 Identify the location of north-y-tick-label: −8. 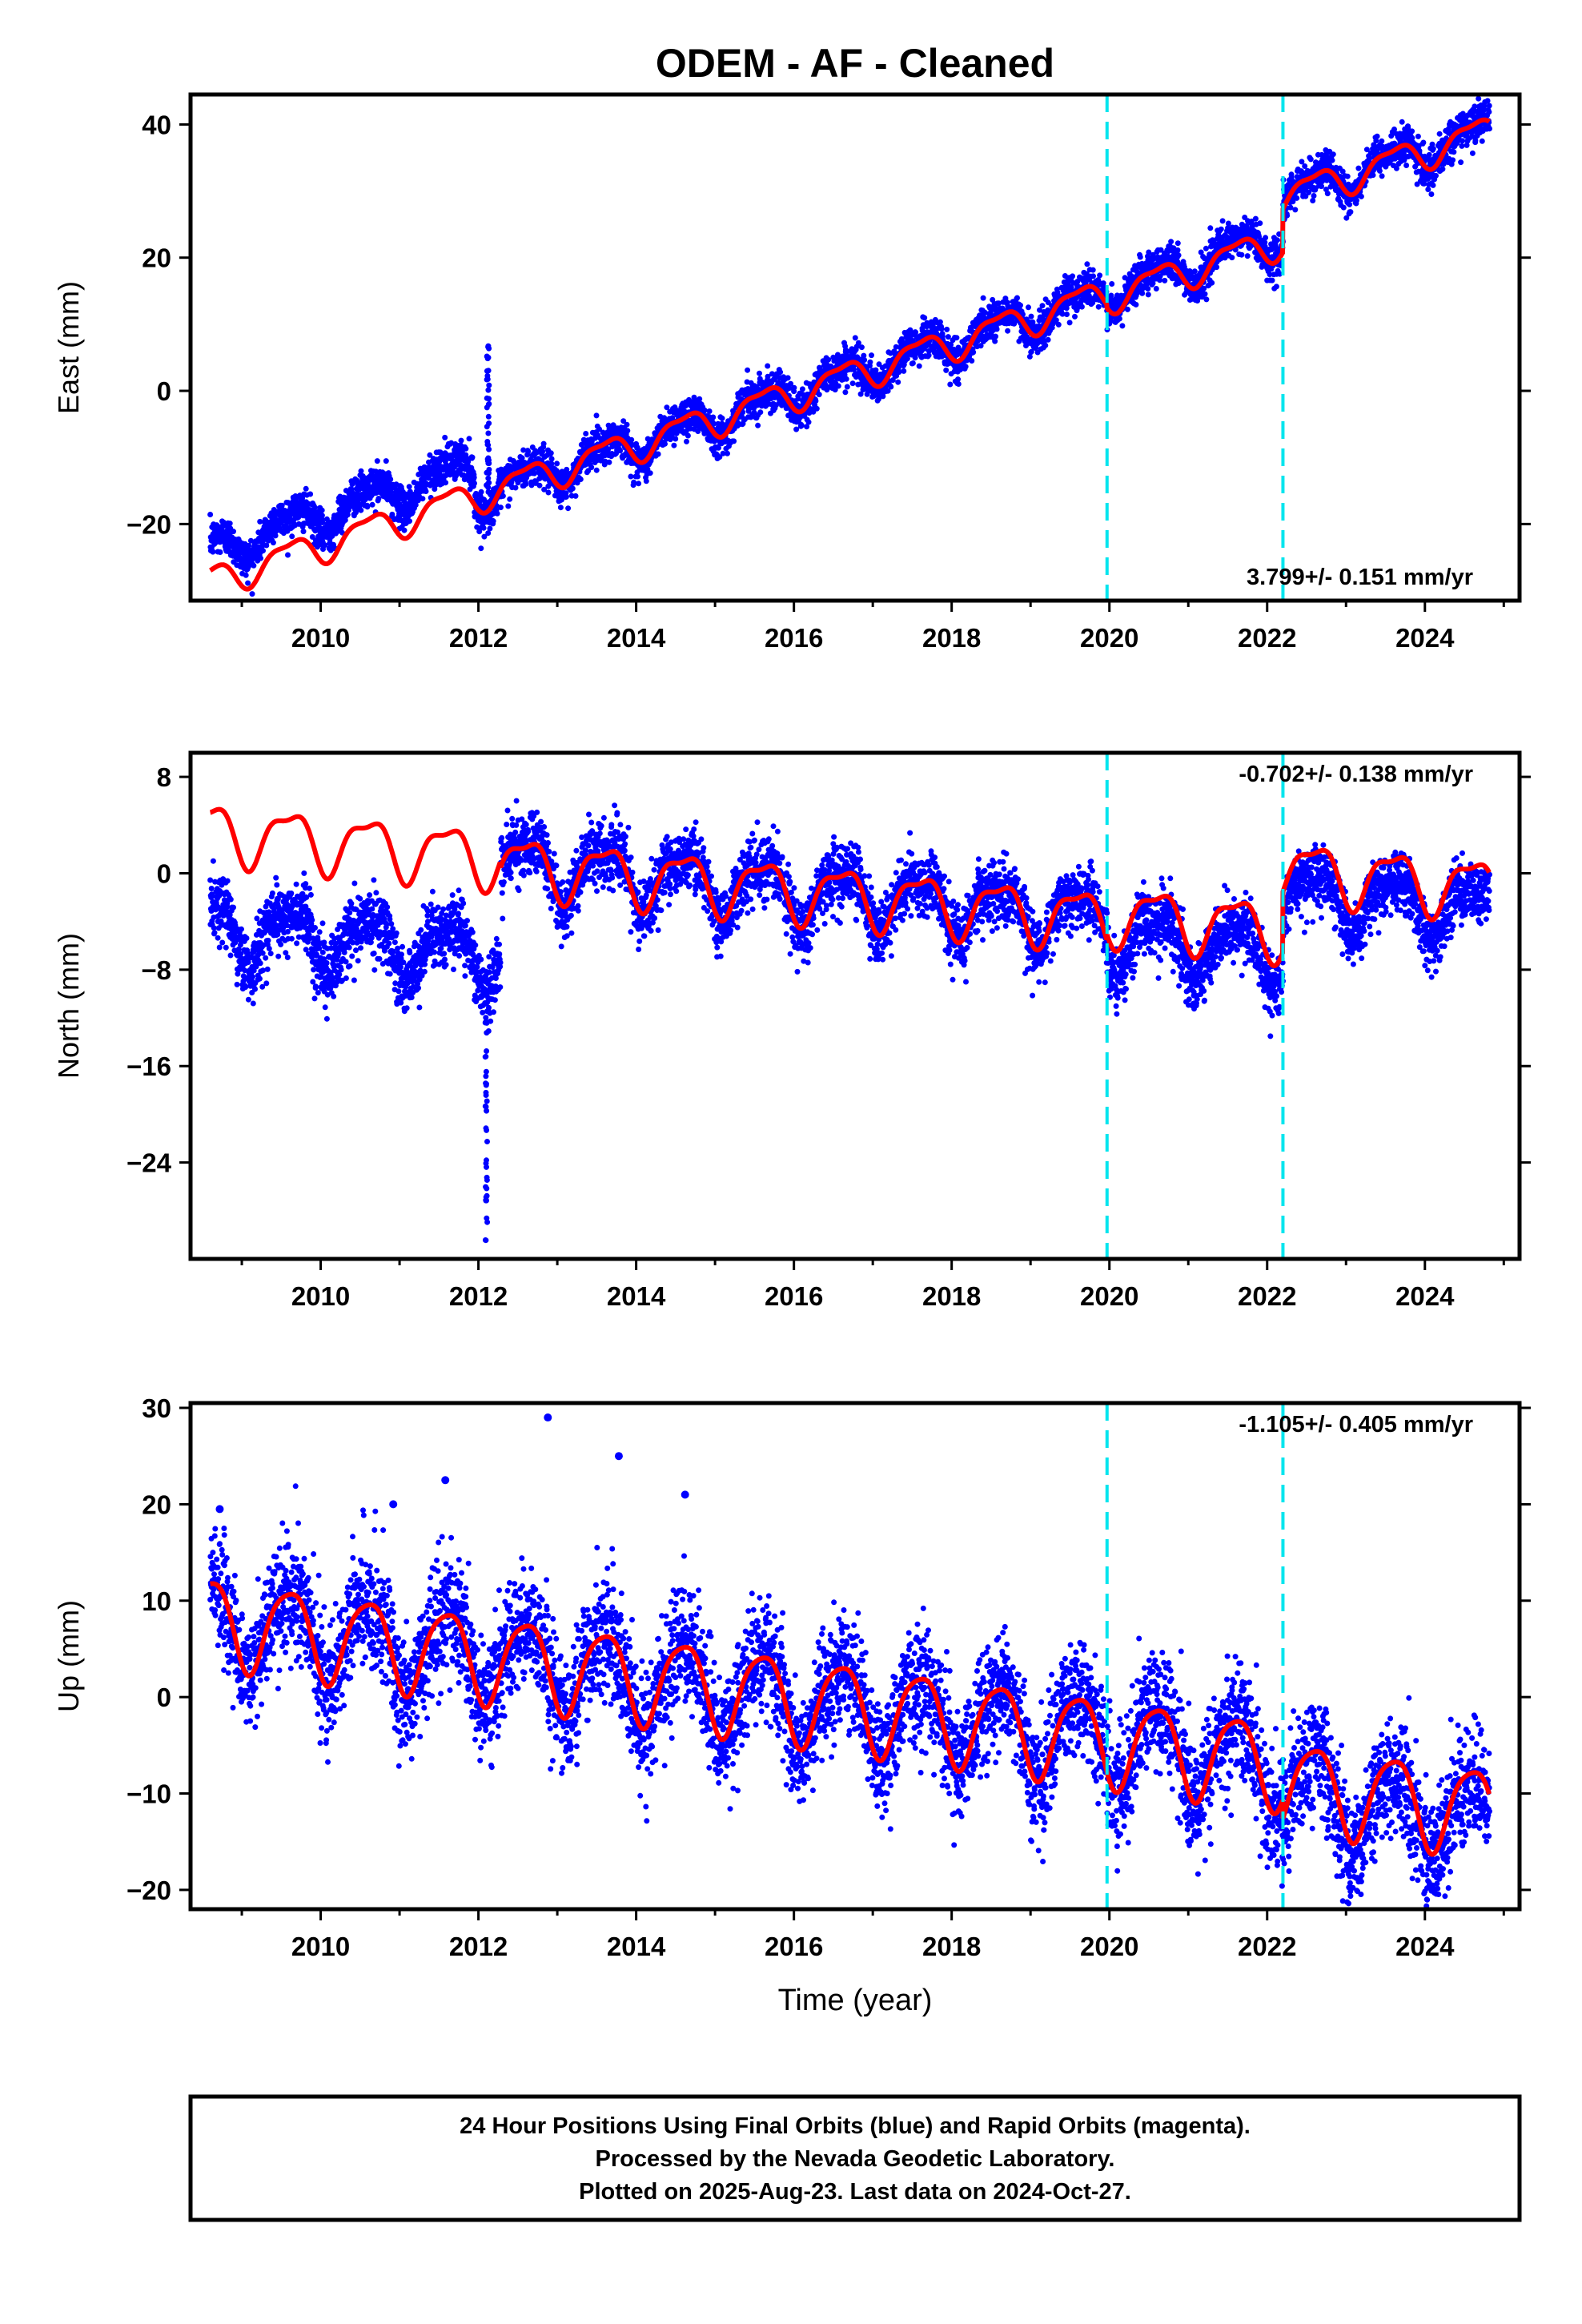
(156, 970).